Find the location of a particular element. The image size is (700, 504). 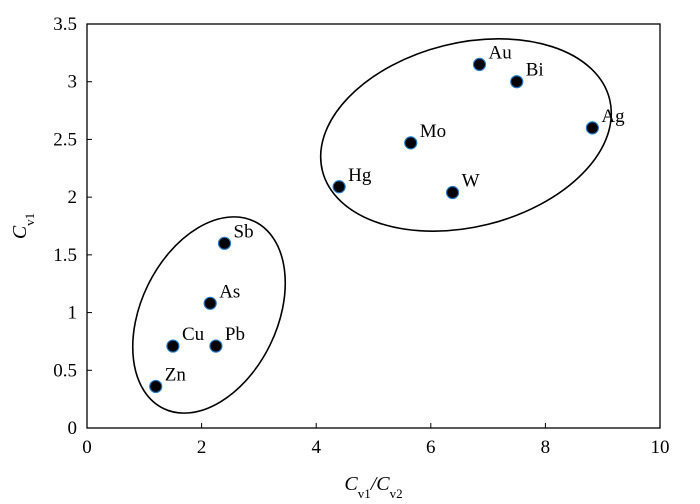

point-mo-label: Mo is located at coordinates (433, 131).